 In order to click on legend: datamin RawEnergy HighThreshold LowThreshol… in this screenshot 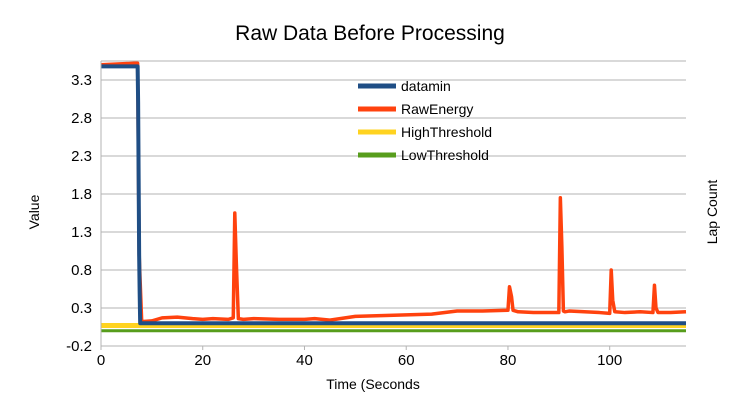, I will do `click(425, 120)`.